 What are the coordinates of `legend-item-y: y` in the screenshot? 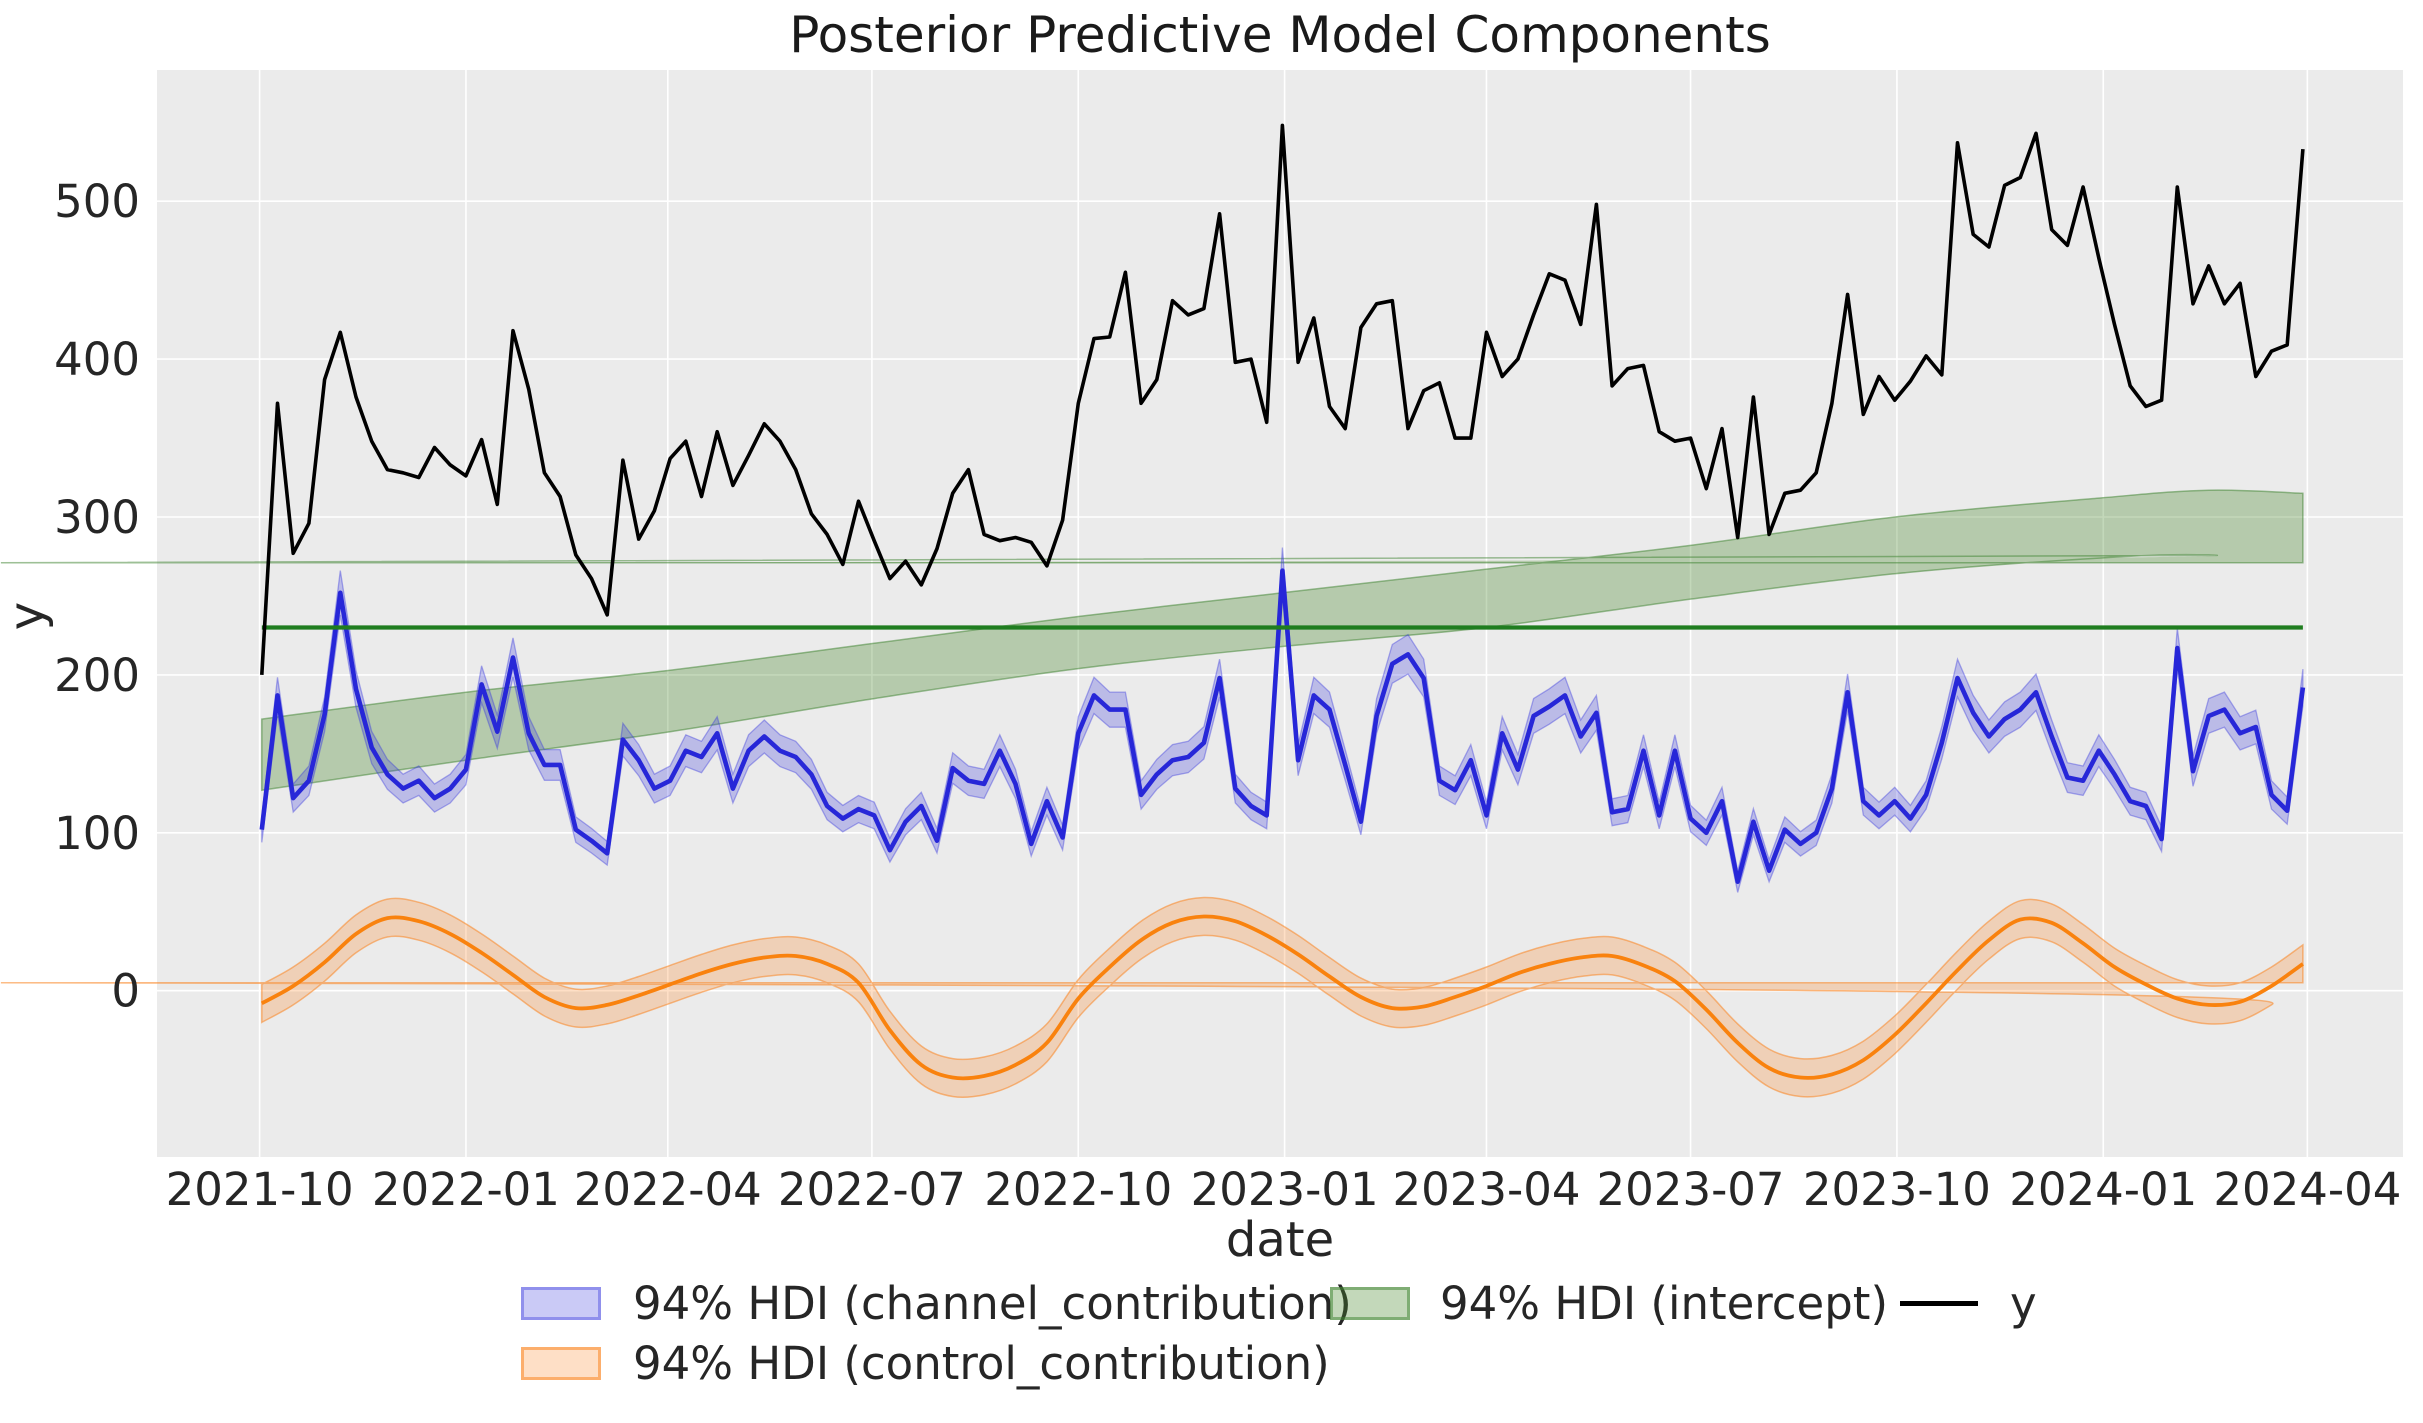 It's located at (2023, 1303).